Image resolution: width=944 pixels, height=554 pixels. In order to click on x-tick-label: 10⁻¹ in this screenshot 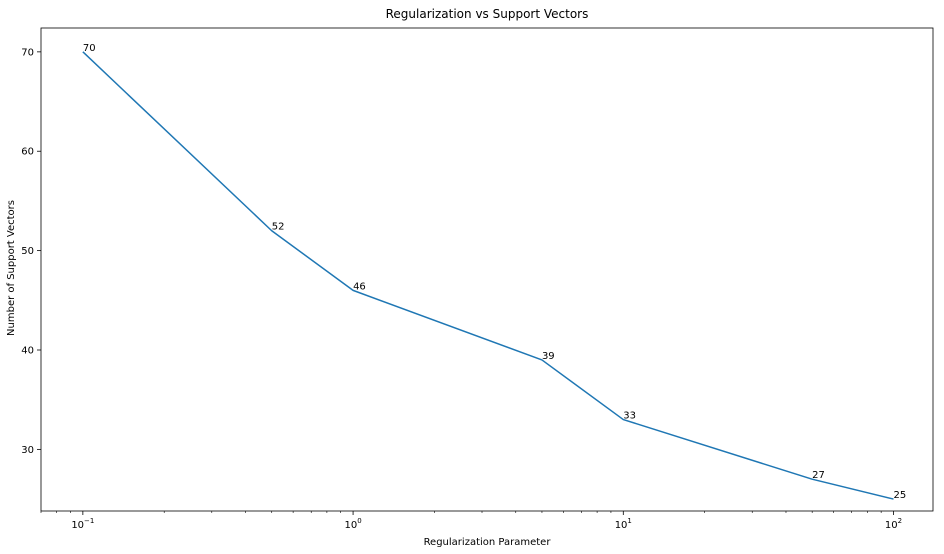, I will do `click(82, 524)`.